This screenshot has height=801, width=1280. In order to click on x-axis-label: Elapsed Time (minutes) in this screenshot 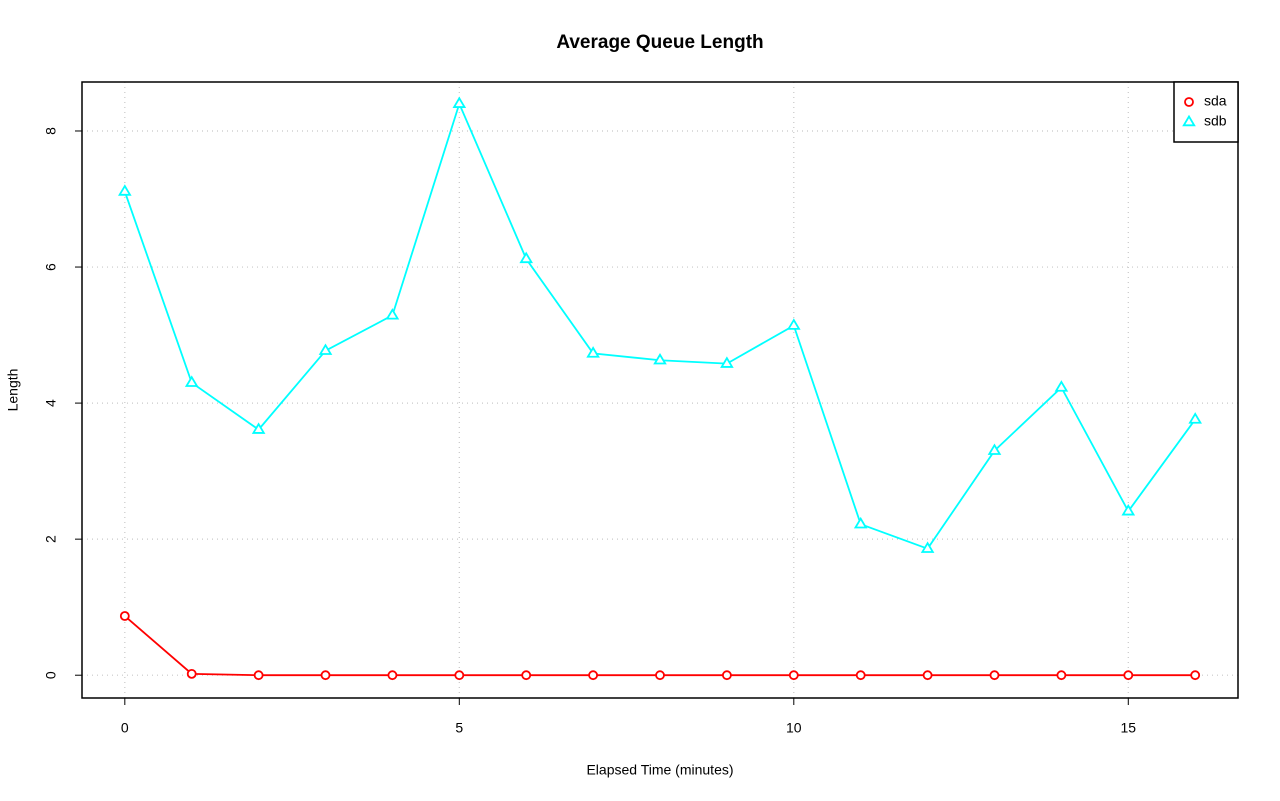, I will do `click(659, 770)`.